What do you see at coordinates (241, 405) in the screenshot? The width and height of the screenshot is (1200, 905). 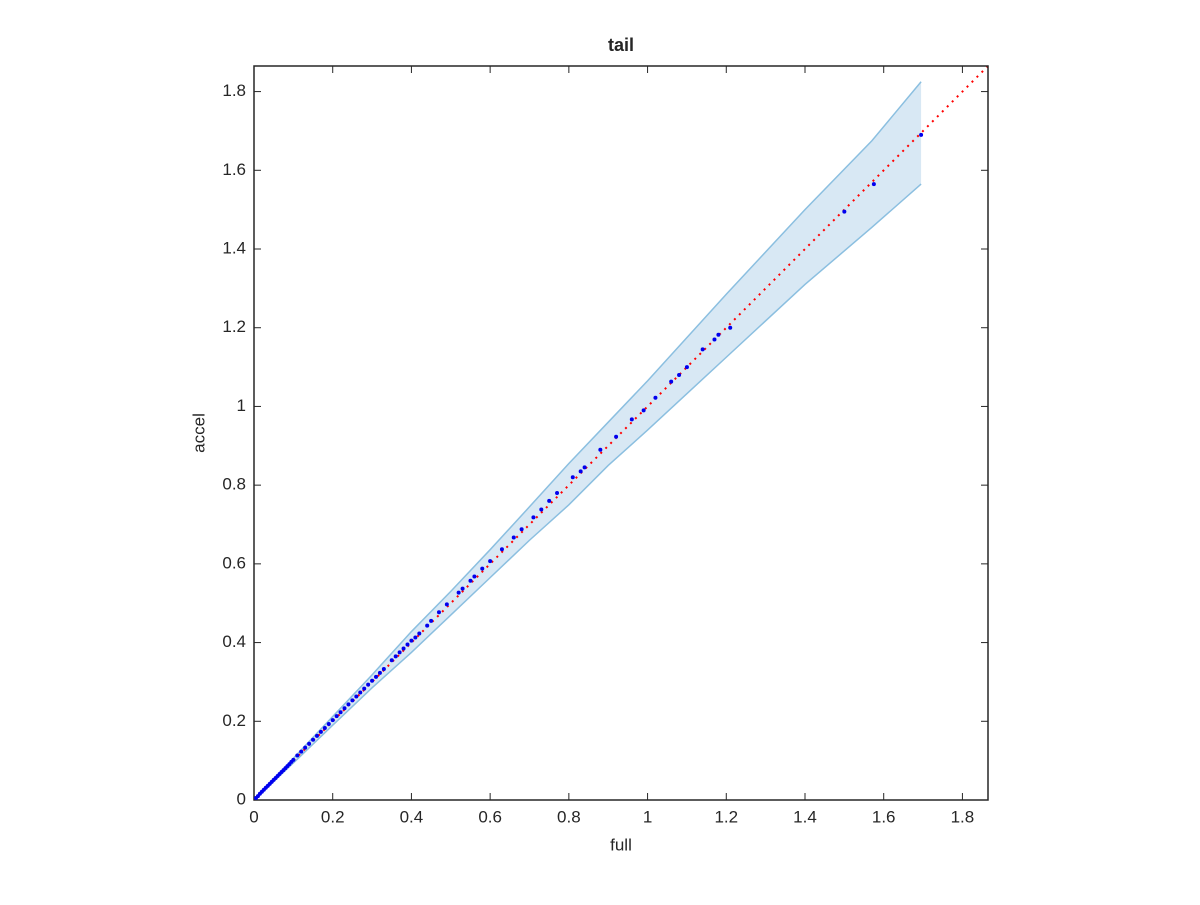 I see `y-tick-label: 1` at bounding box center [241, 405].